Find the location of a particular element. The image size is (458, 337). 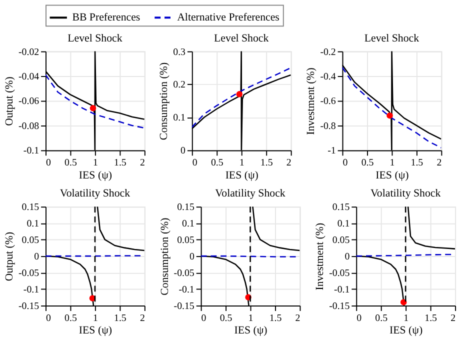

y-tick-label: -0.6 is located at coordinates (328, 102).